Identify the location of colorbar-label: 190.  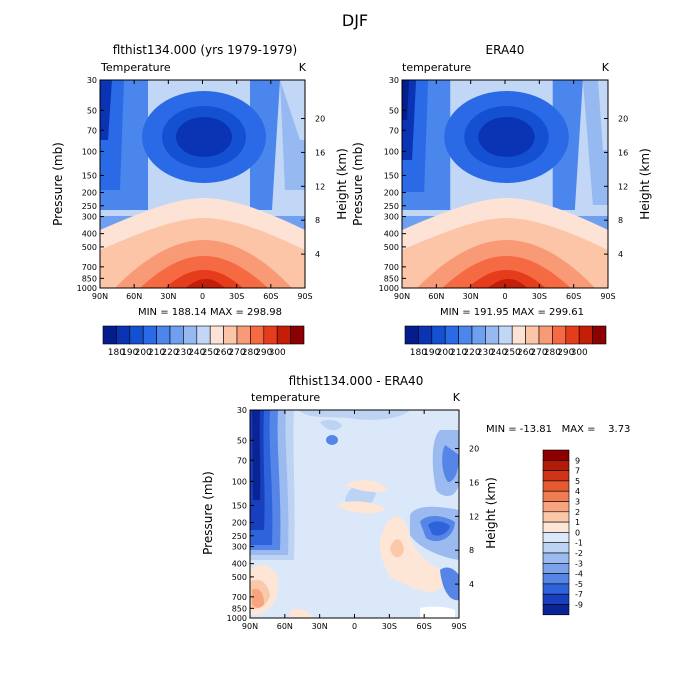
(431, 353).